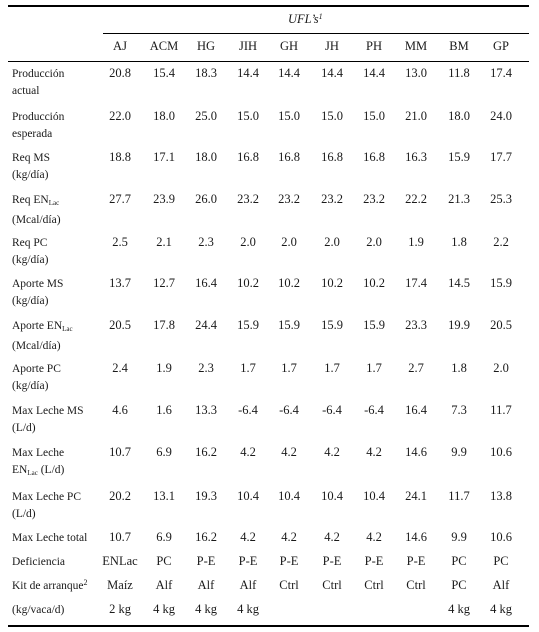 The width and height of the screenshot is (539, 632). Describe the element at coordinates (120, 496) in the screenshot. I see `table-cell: 20.2` at that location.